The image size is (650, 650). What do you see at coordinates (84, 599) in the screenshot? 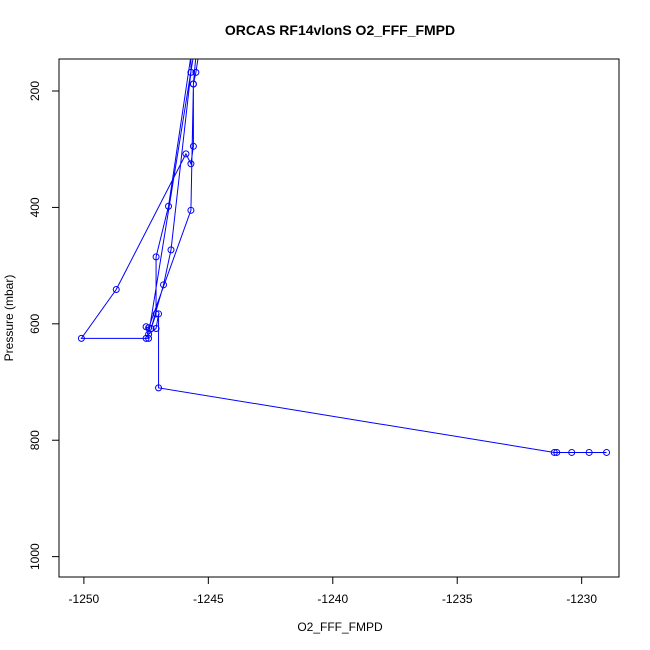
I see `x-tick-label: -1250` at bounding box center [84, 599].